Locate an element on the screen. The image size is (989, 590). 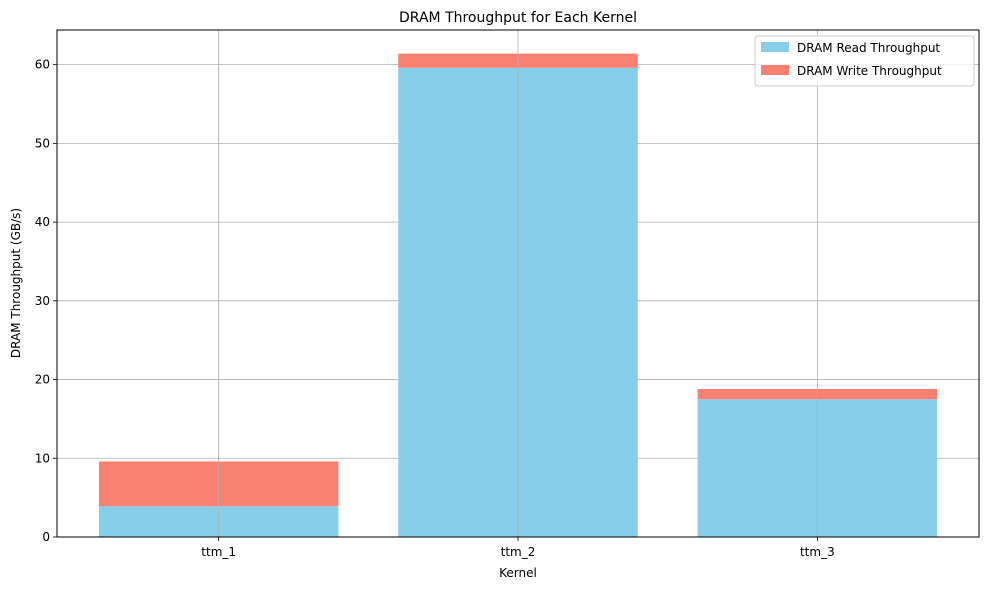
legend-label-read: DRAM Read Throughput is located at coordinates (868, 48).